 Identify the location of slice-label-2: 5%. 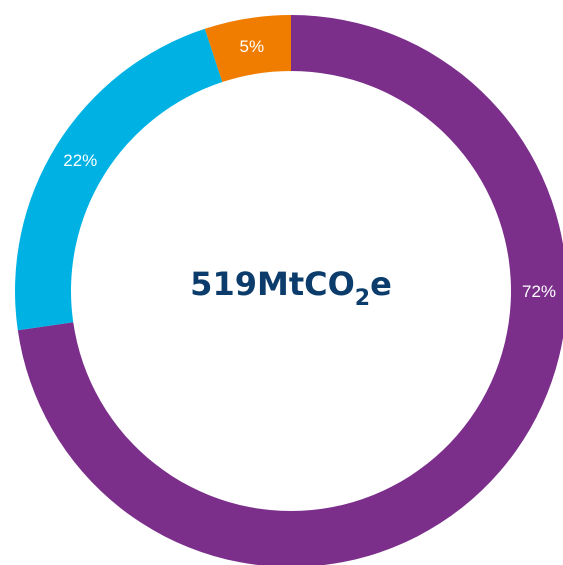
(252, 46).